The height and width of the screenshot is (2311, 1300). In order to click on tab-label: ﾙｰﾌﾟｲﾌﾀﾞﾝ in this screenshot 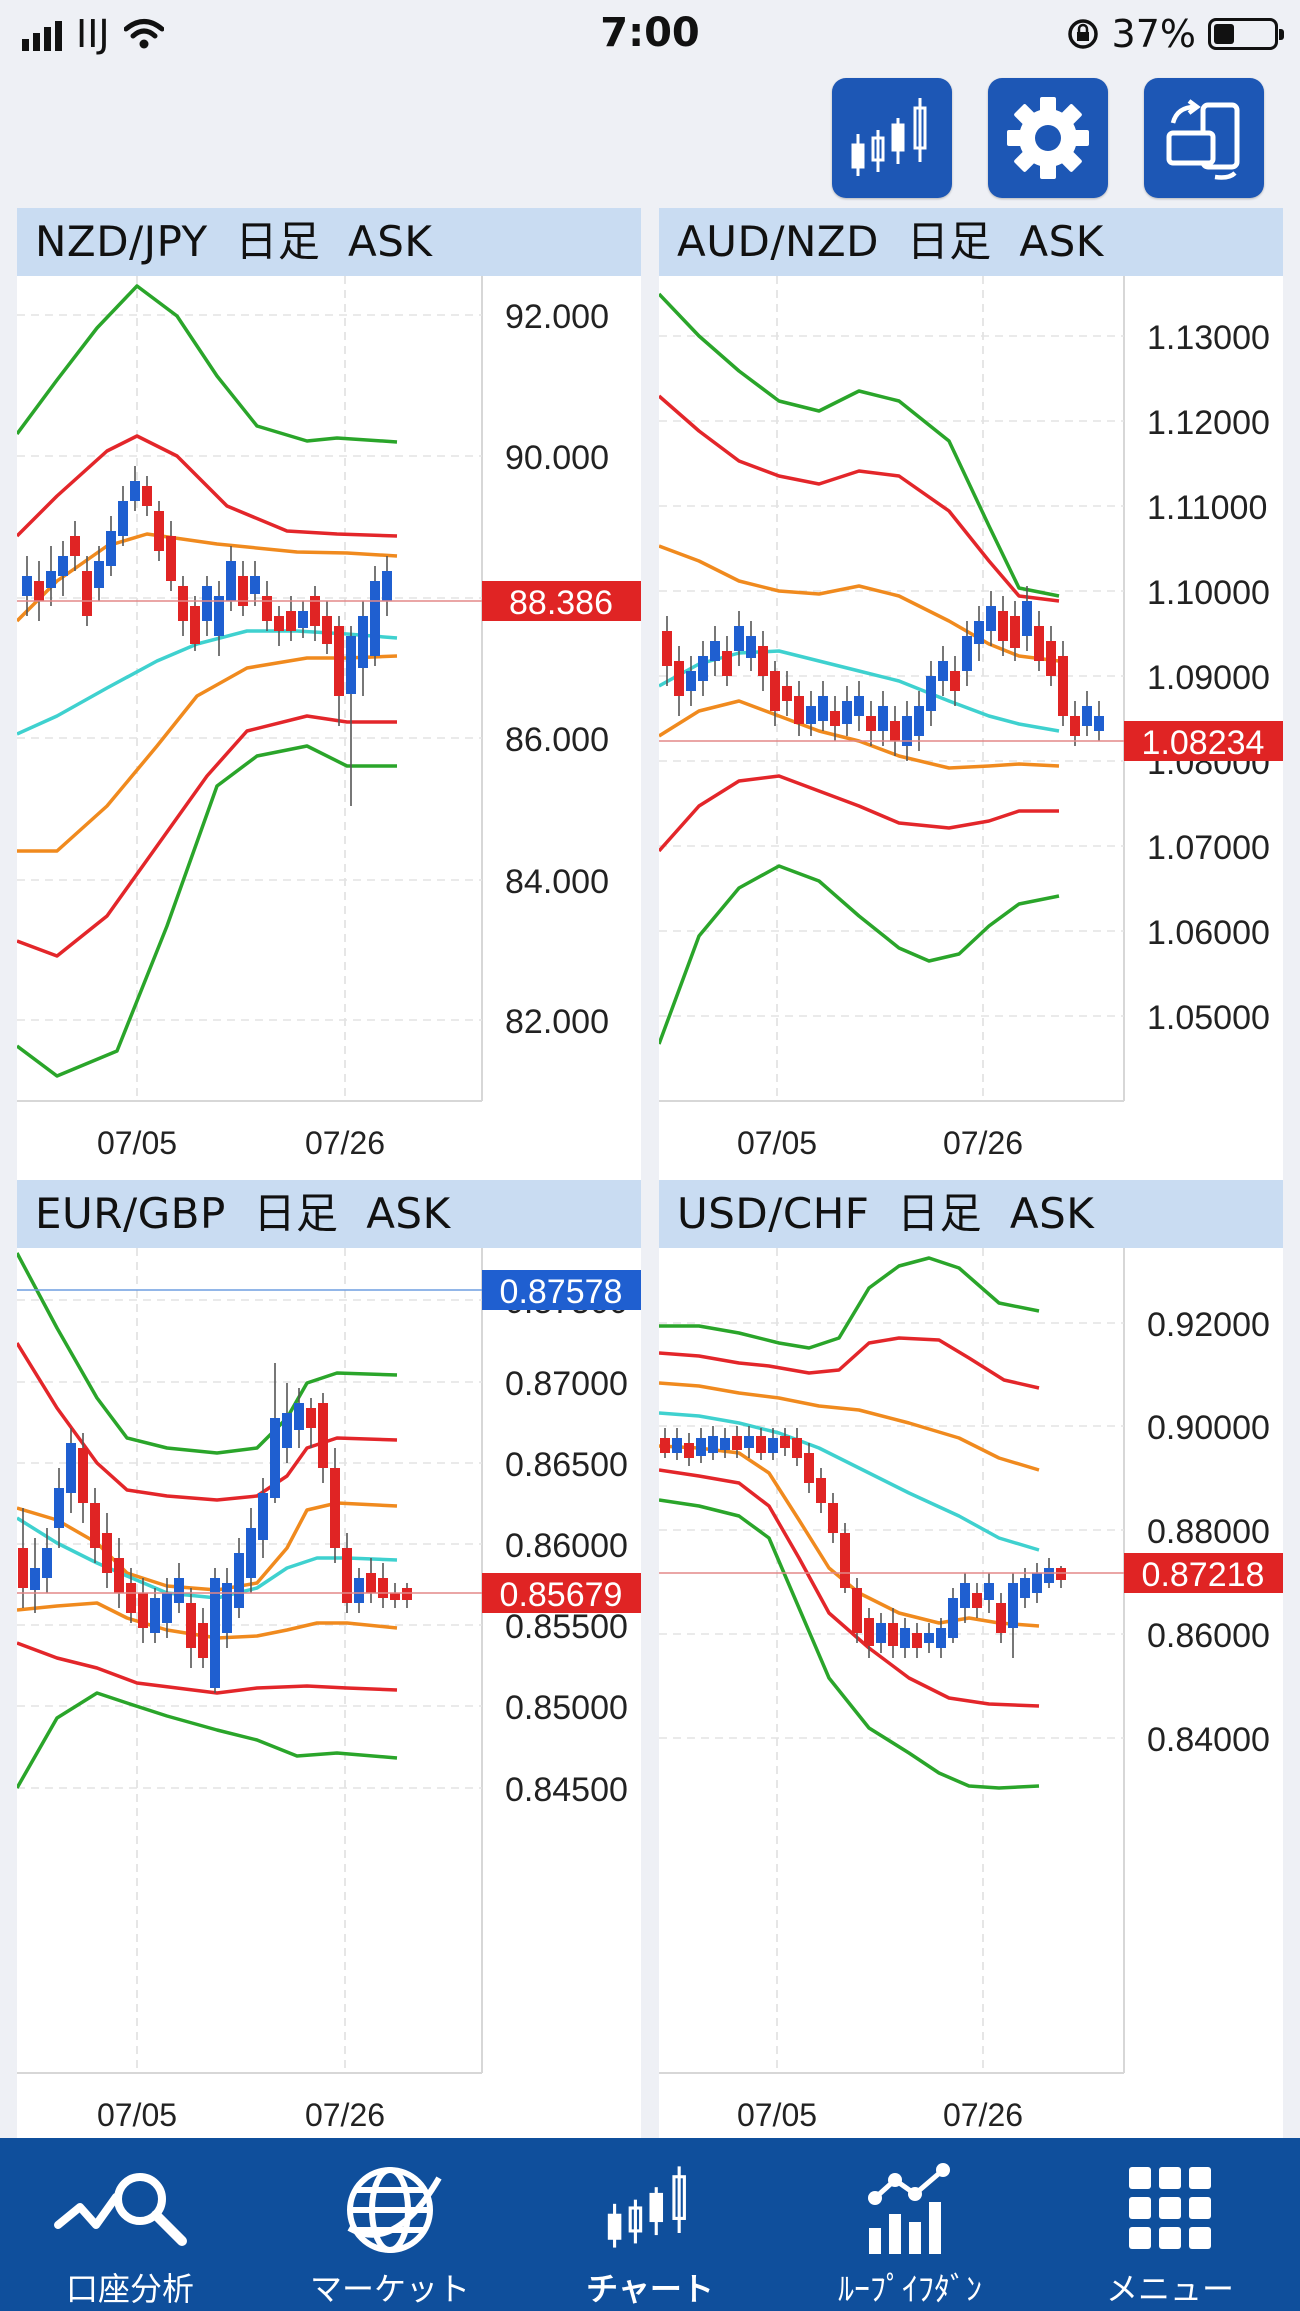, I will do `click(909, 2289)`.